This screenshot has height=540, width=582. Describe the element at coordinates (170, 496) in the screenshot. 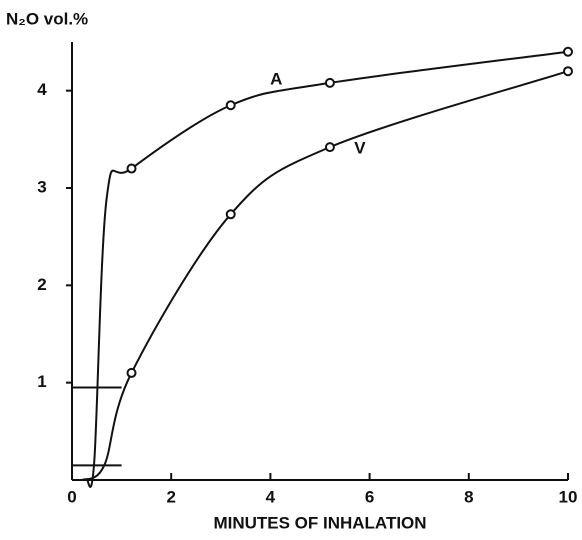

I see `x-tick-label: 2` at that location.